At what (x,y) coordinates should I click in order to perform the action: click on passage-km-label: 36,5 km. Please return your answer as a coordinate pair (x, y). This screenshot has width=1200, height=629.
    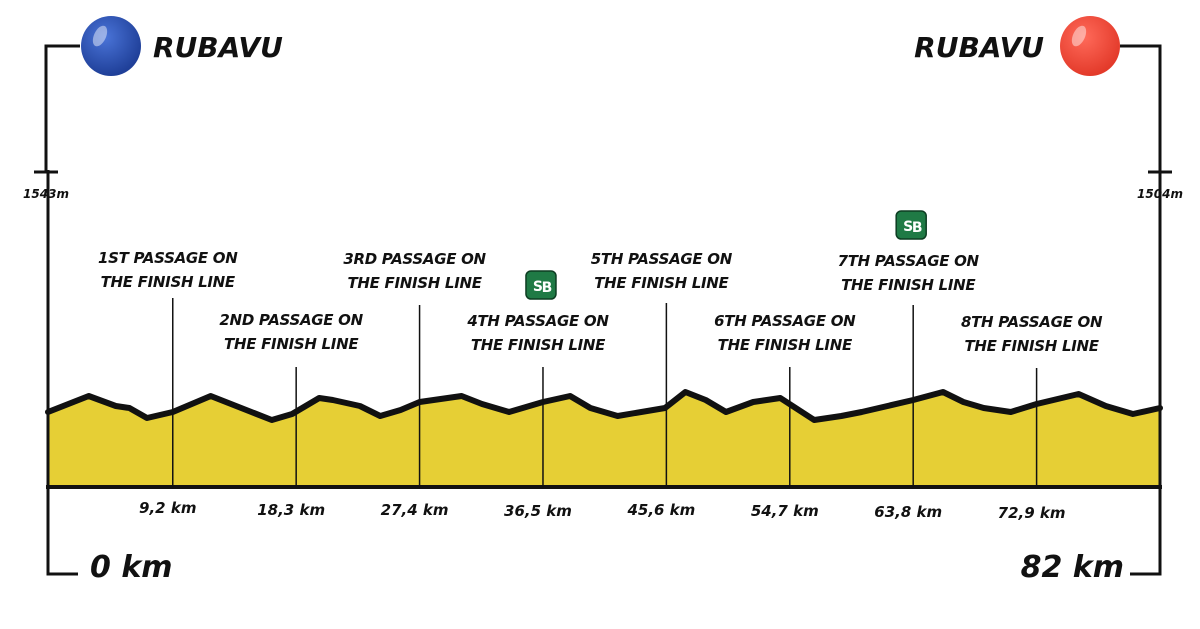
    Looking at the image, I should click on (538, 511).